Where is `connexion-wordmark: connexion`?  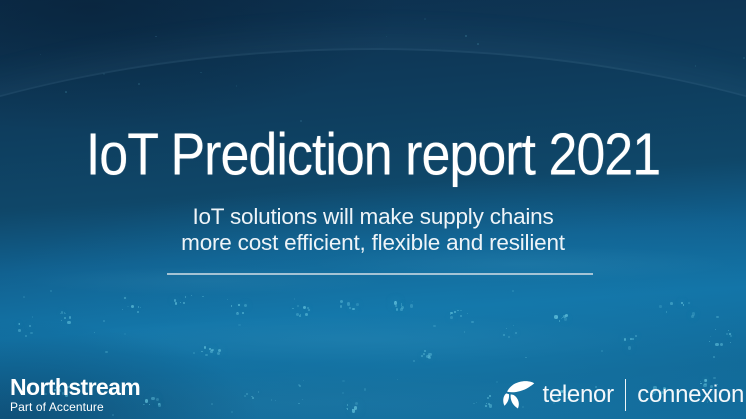
connexion-wordmark: connexion is located at coordinates (690, 394).